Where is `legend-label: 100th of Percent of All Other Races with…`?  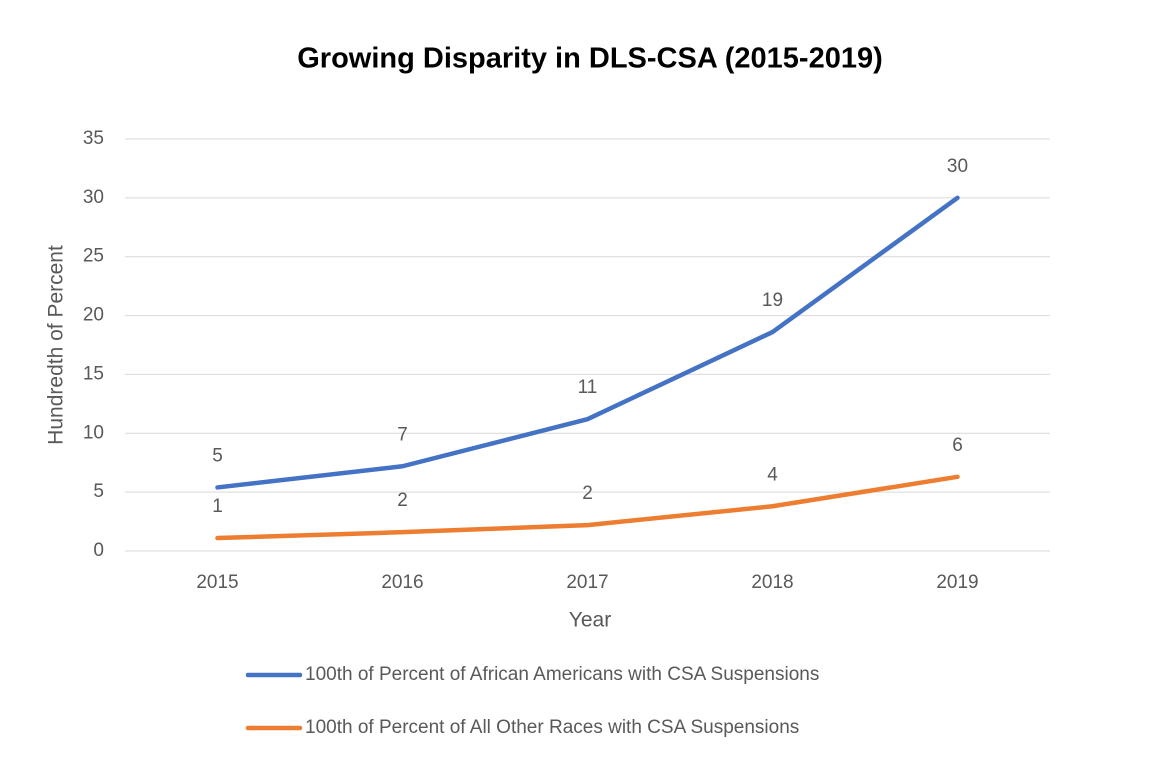
legend-label: 100th of Percent of All Other Races with… is located at coordinates (552, 727).